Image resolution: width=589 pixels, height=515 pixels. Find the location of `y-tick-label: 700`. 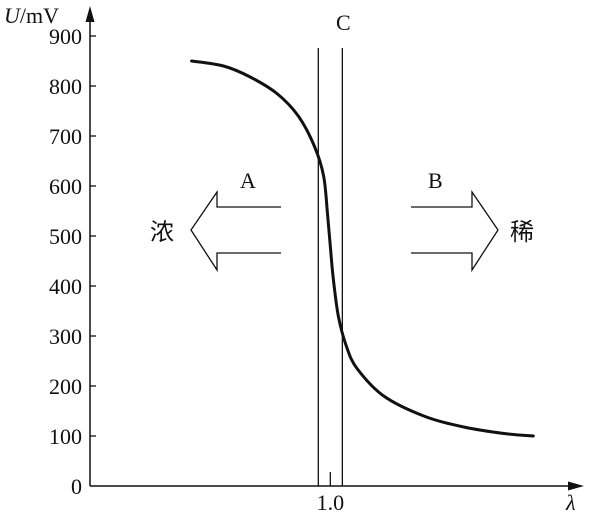

y-tick-label: 700 is located at coordinates (65, 136).